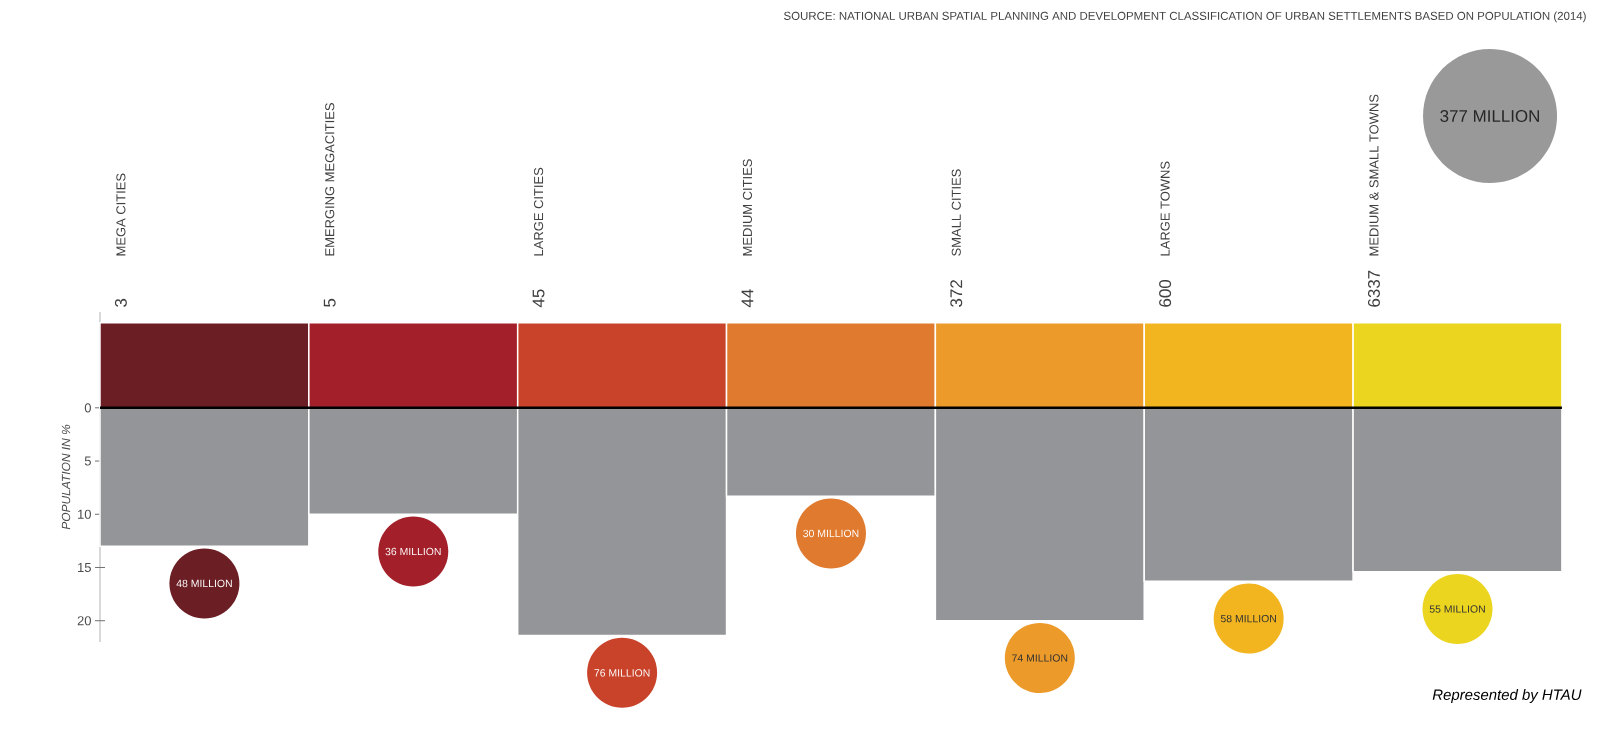 The width and height of the screenshot is (1597, 736). I want to click on text: Represented by HTAU, so click(1507, 696).